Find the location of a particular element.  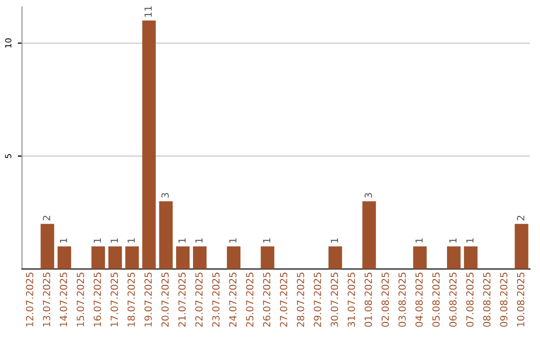

x-tick-label: 05.08.2025 is located at coordinates (436, 299).